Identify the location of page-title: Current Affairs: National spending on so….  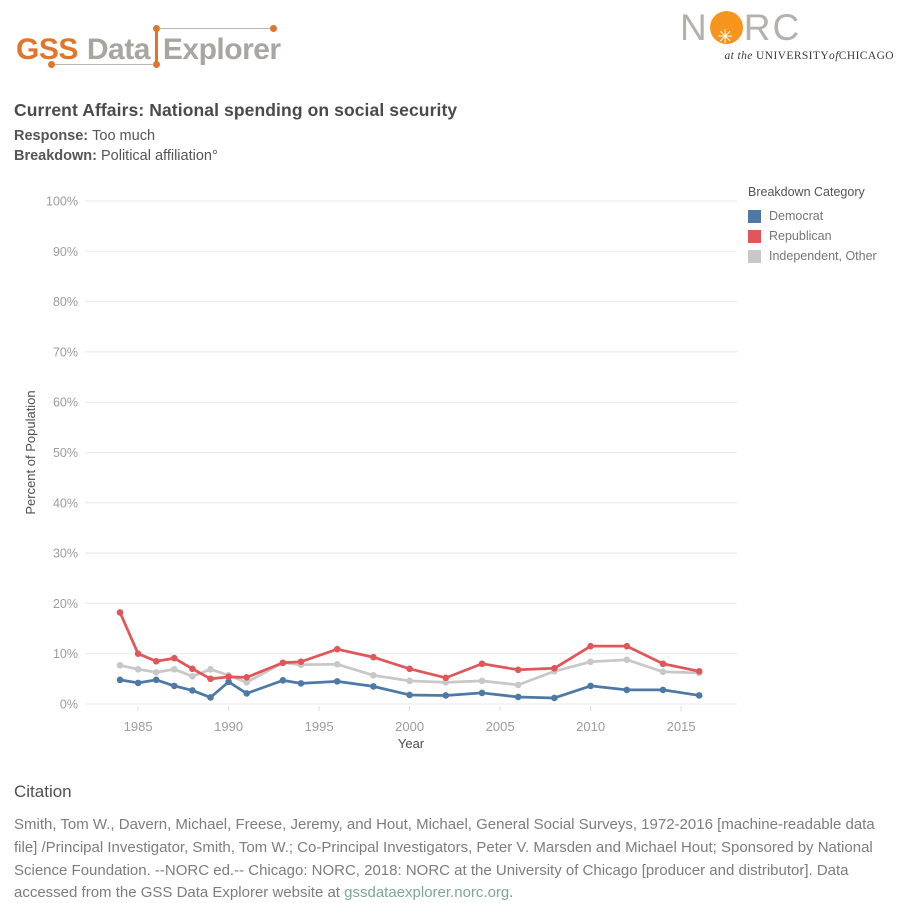
(236, 110).